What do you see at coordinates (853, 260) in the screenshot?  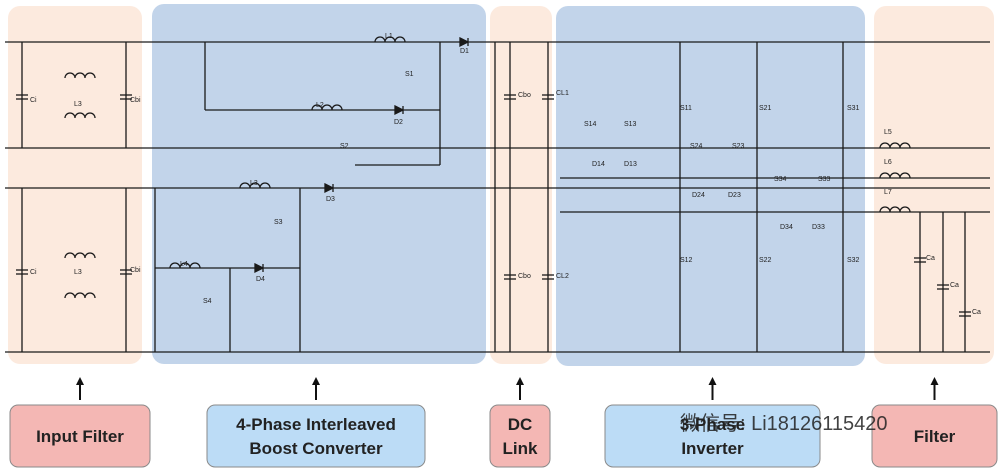 I see `component-label: S32` at bounding box center [853, 260].